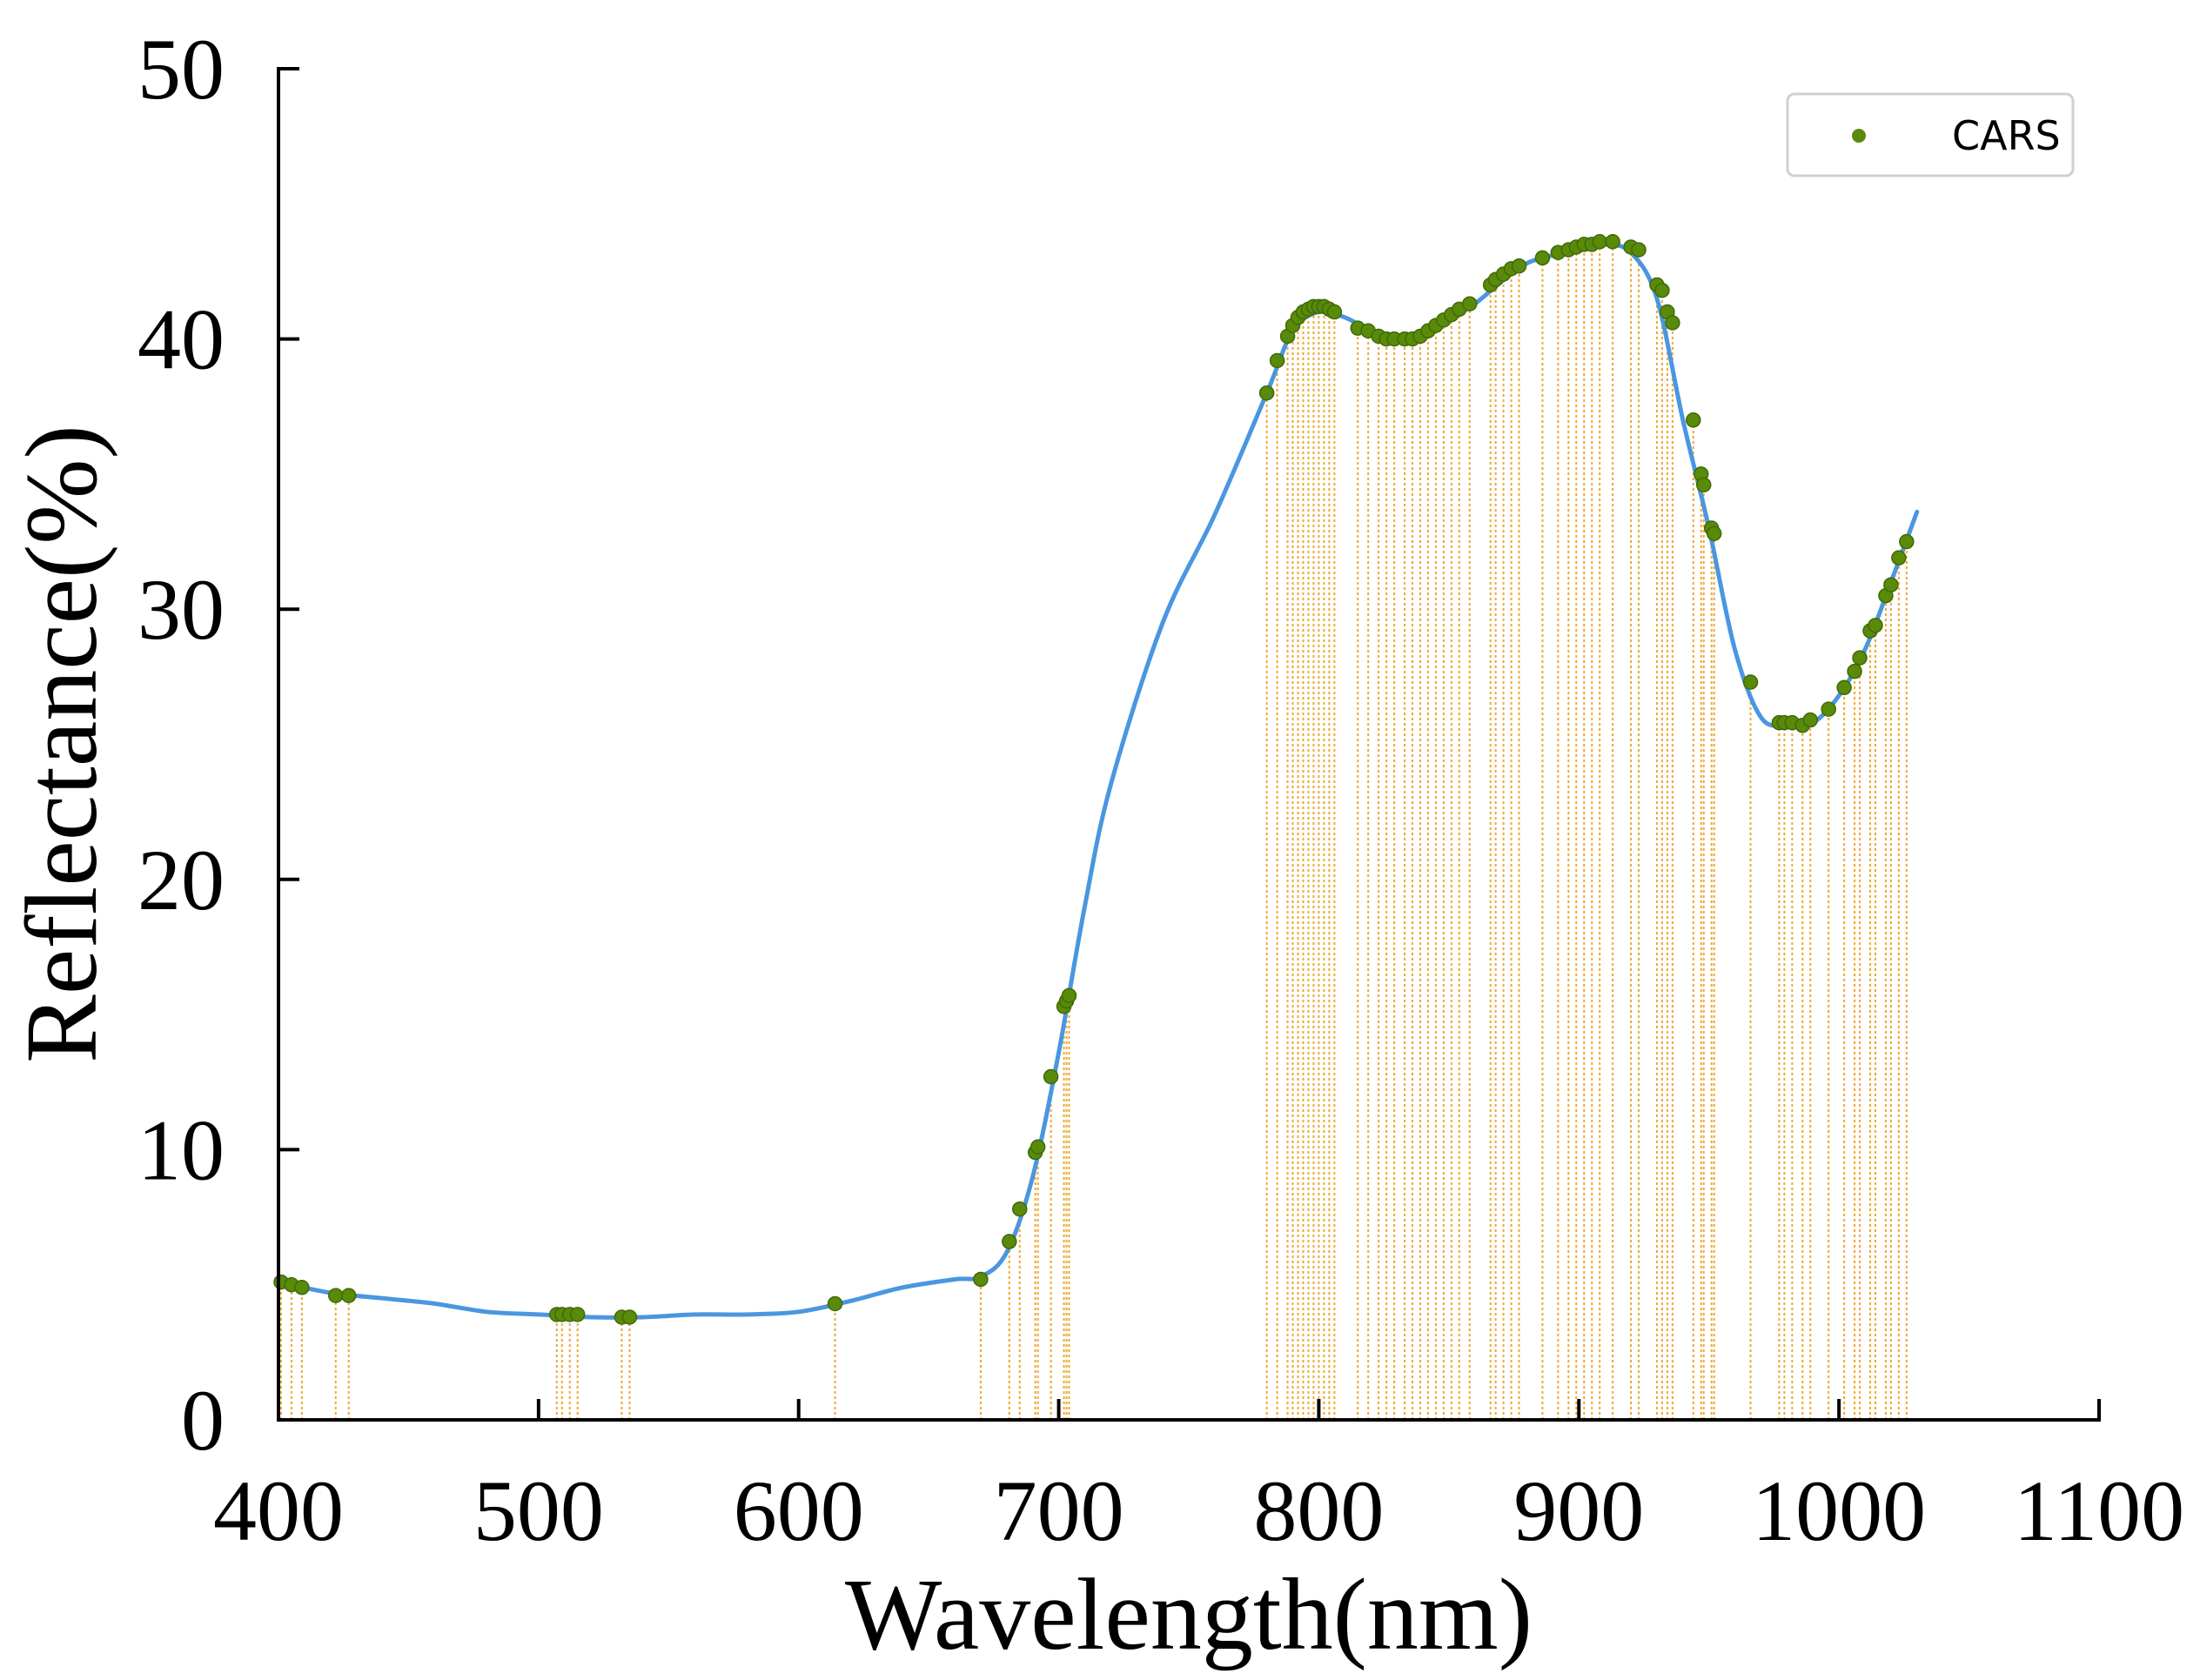 This screenshot has height=1680, width=2200. Describe the element at coordinates (1059, 1510) in the screenshot. I see `x-tick-label-700: 700` at that location.